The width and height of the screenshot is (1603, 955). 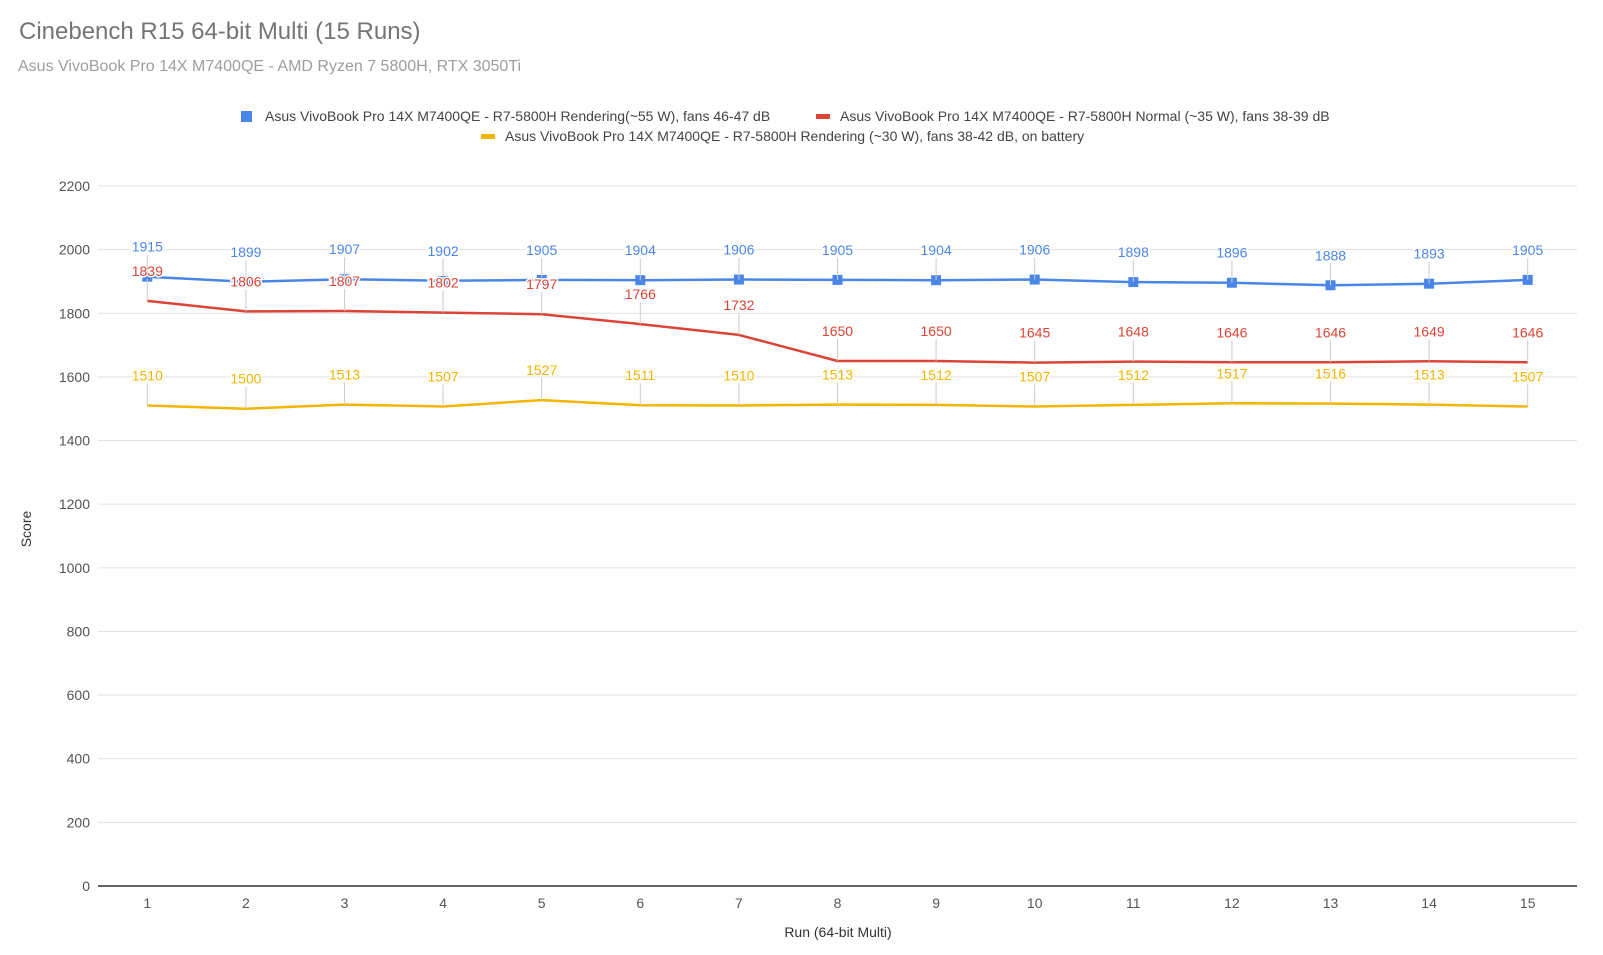 I want to click on y-tick-label: 400, so click(x=79, y=759).